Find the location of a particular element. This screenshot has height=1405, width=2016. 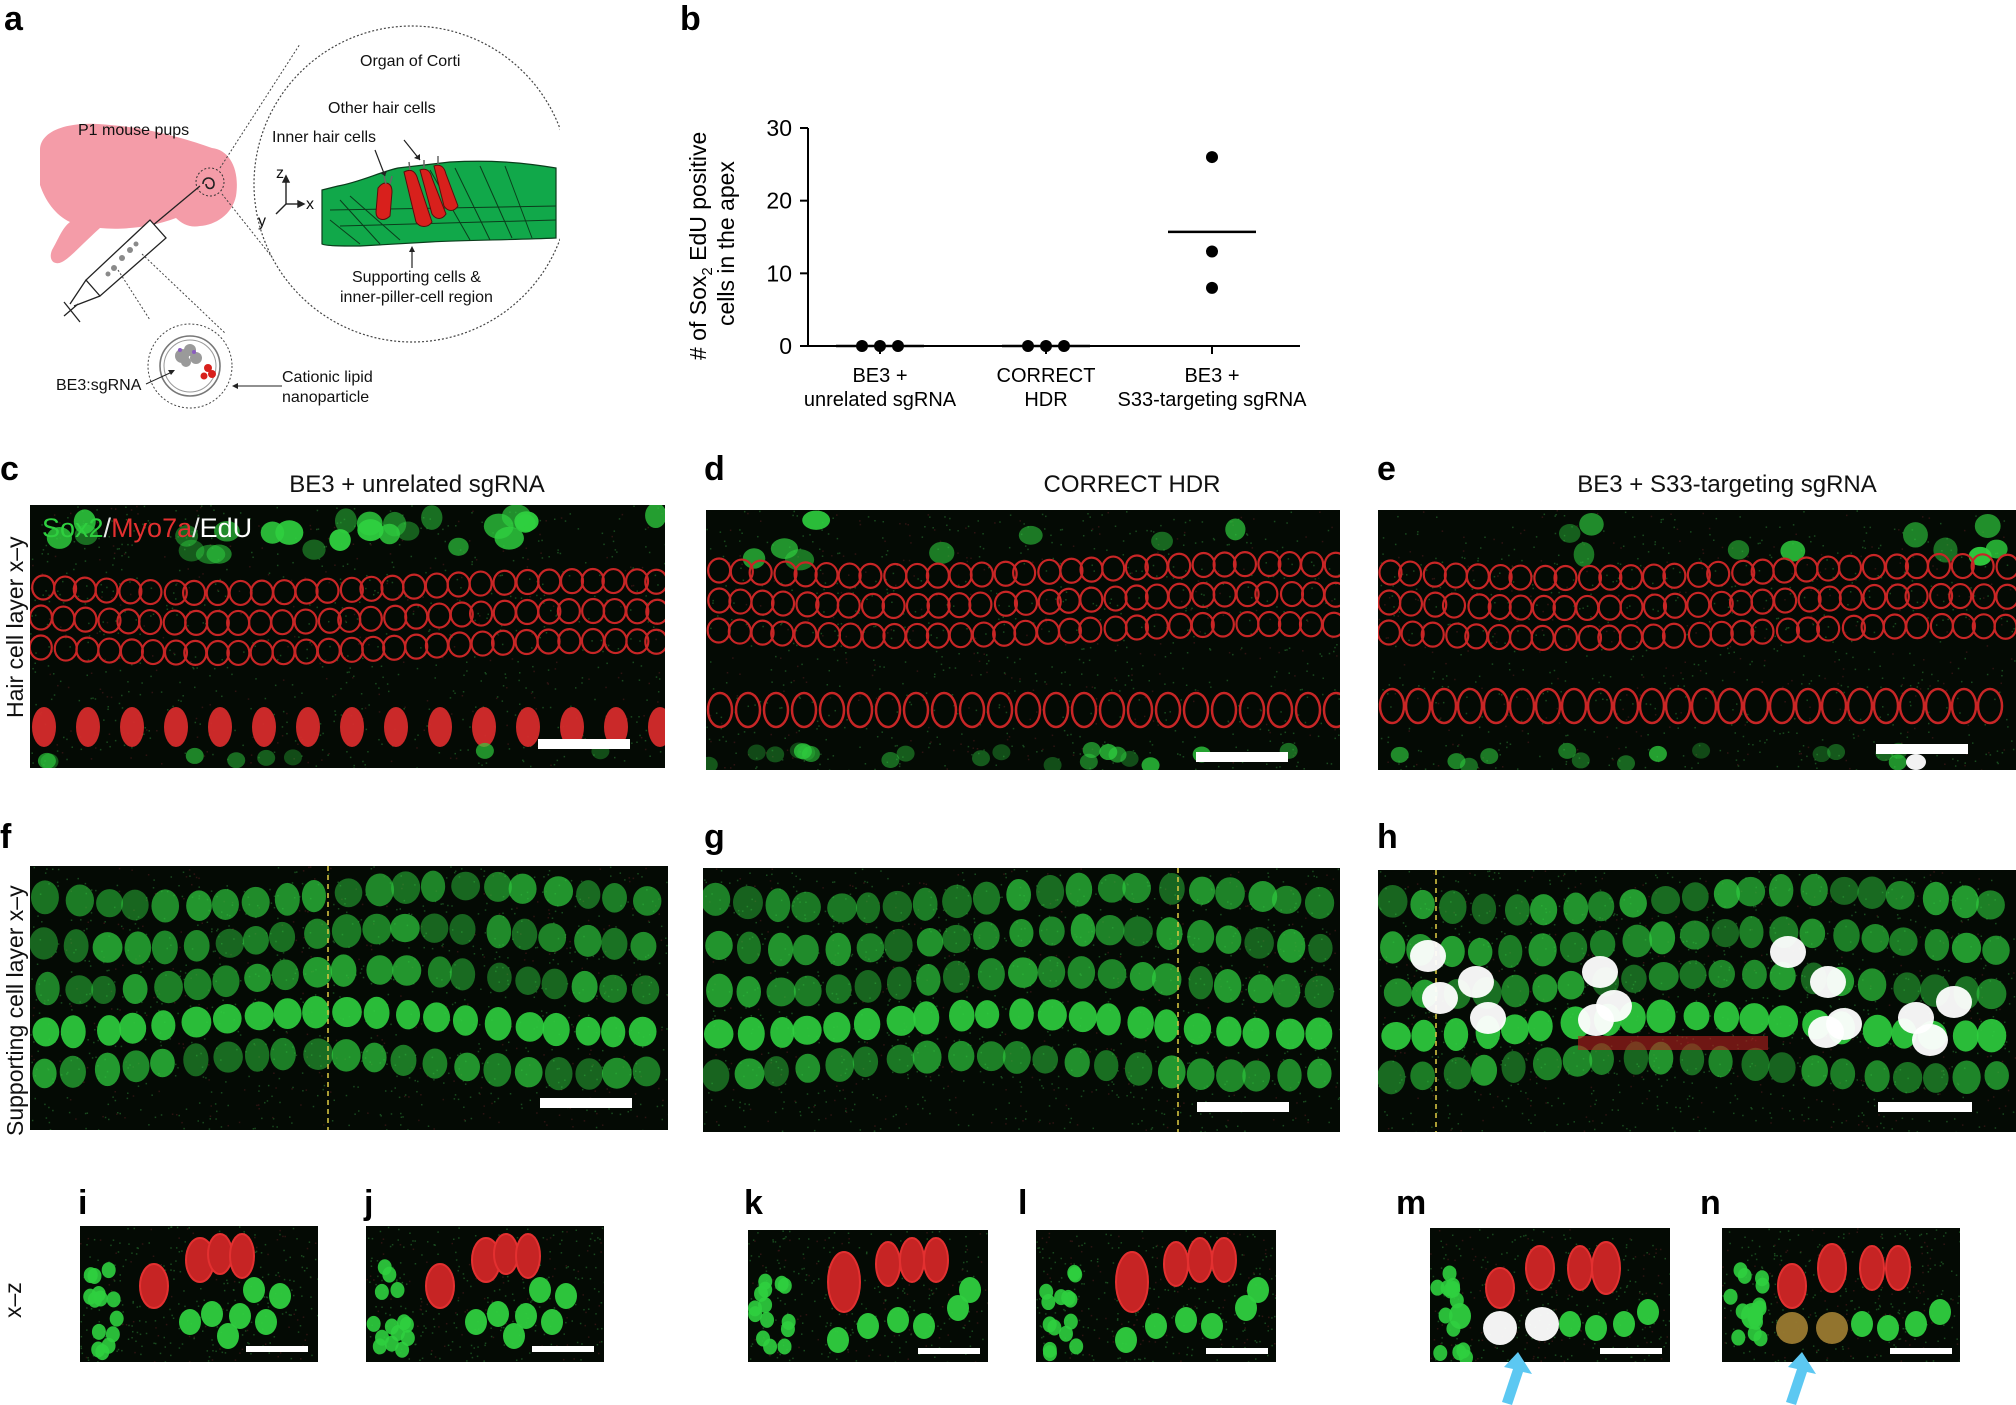

organ-of-corti-schematic is located at coordinates (300, 217).